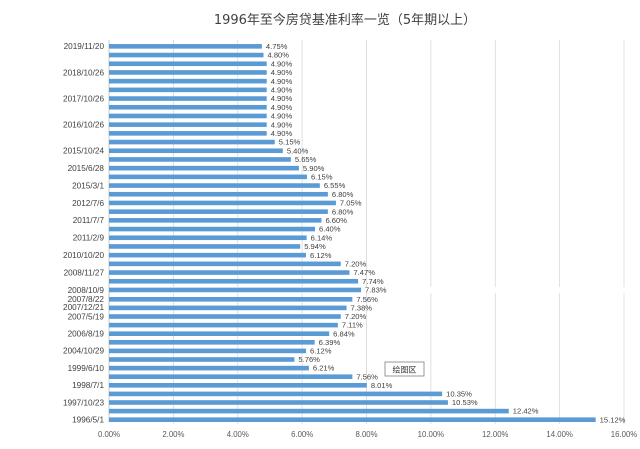 This screenshot has height=449, width=640. What do you see at coordinates (89, 238) in the screenshot?
I see `category-label: 2011/2/9` at bounding box center [89, 238].